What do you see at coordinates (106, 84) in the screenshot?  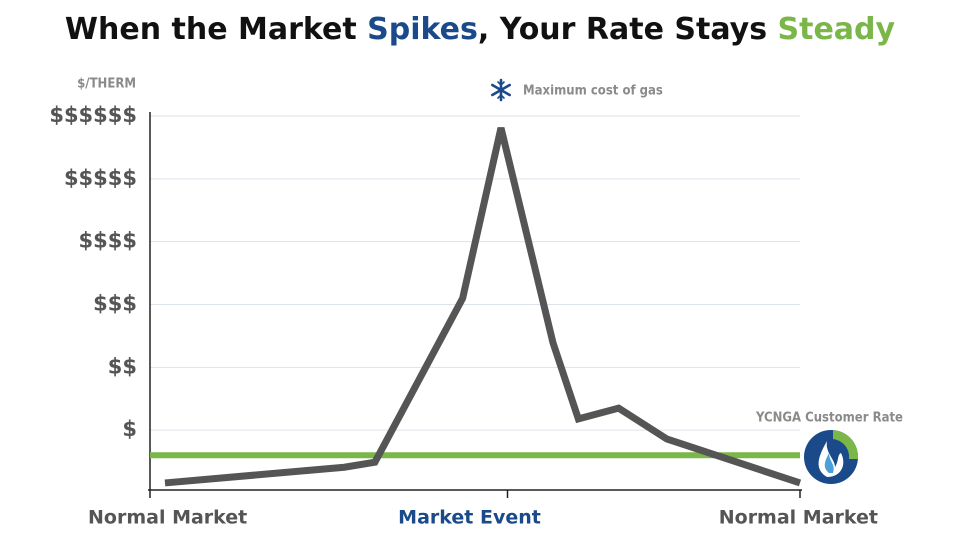 I see `y-axis-label: $/THERM` at bounding box center [106, 84].